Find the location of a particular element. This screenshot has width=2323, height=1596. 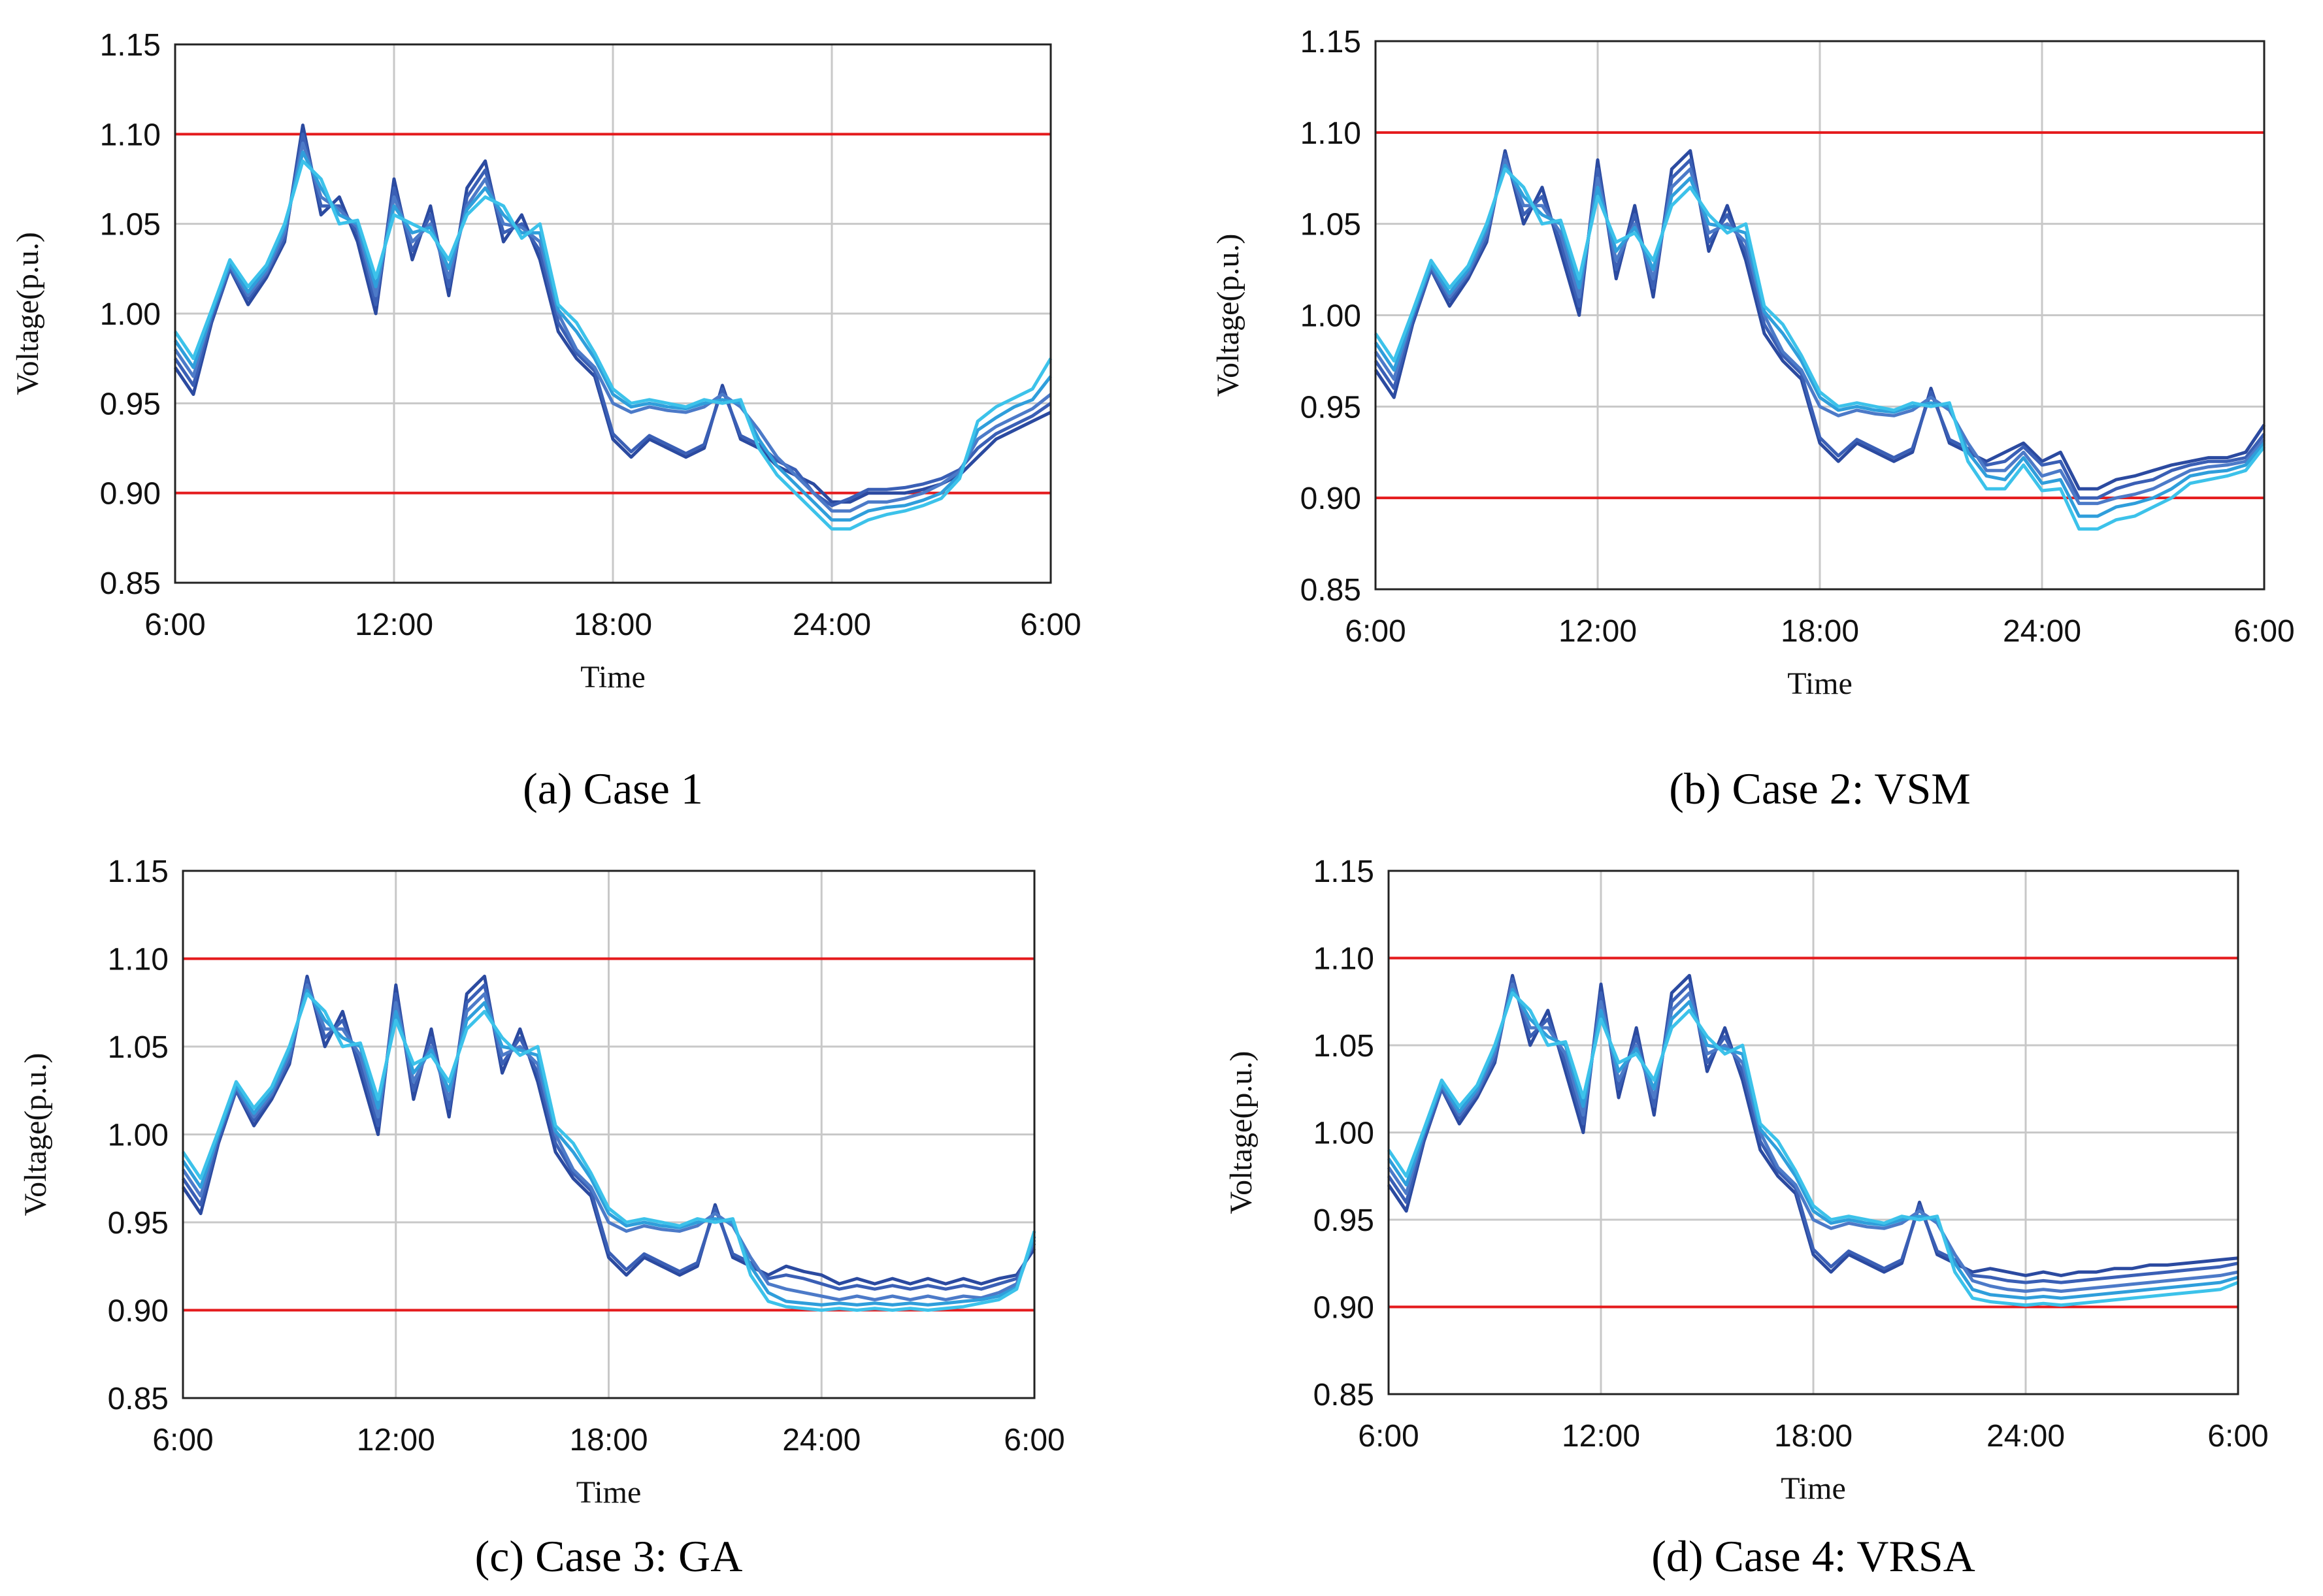

y-tick-label-a-5: 1.10 is located at coordinates (130, 135).